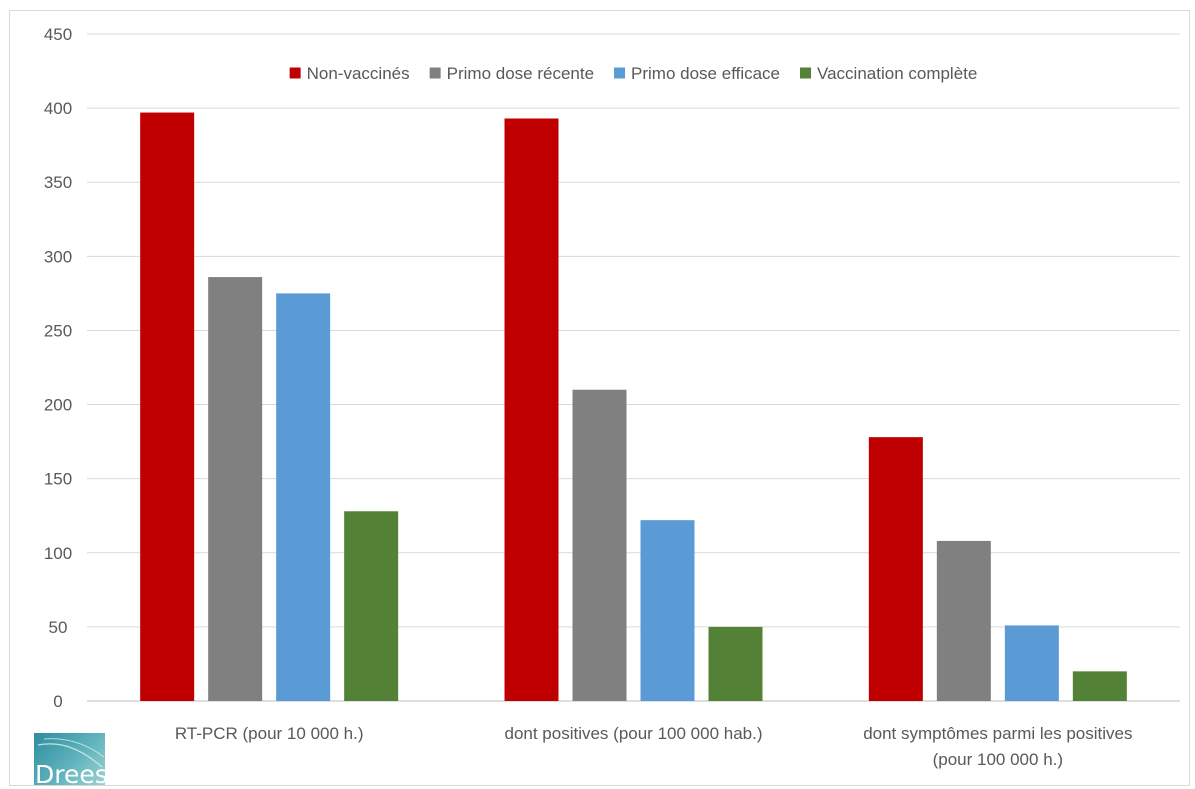 The image size is (1195, 789). Describe the element at coordinates (70, 772) in the screenshot. I see `logo-text: Drees` at that location.